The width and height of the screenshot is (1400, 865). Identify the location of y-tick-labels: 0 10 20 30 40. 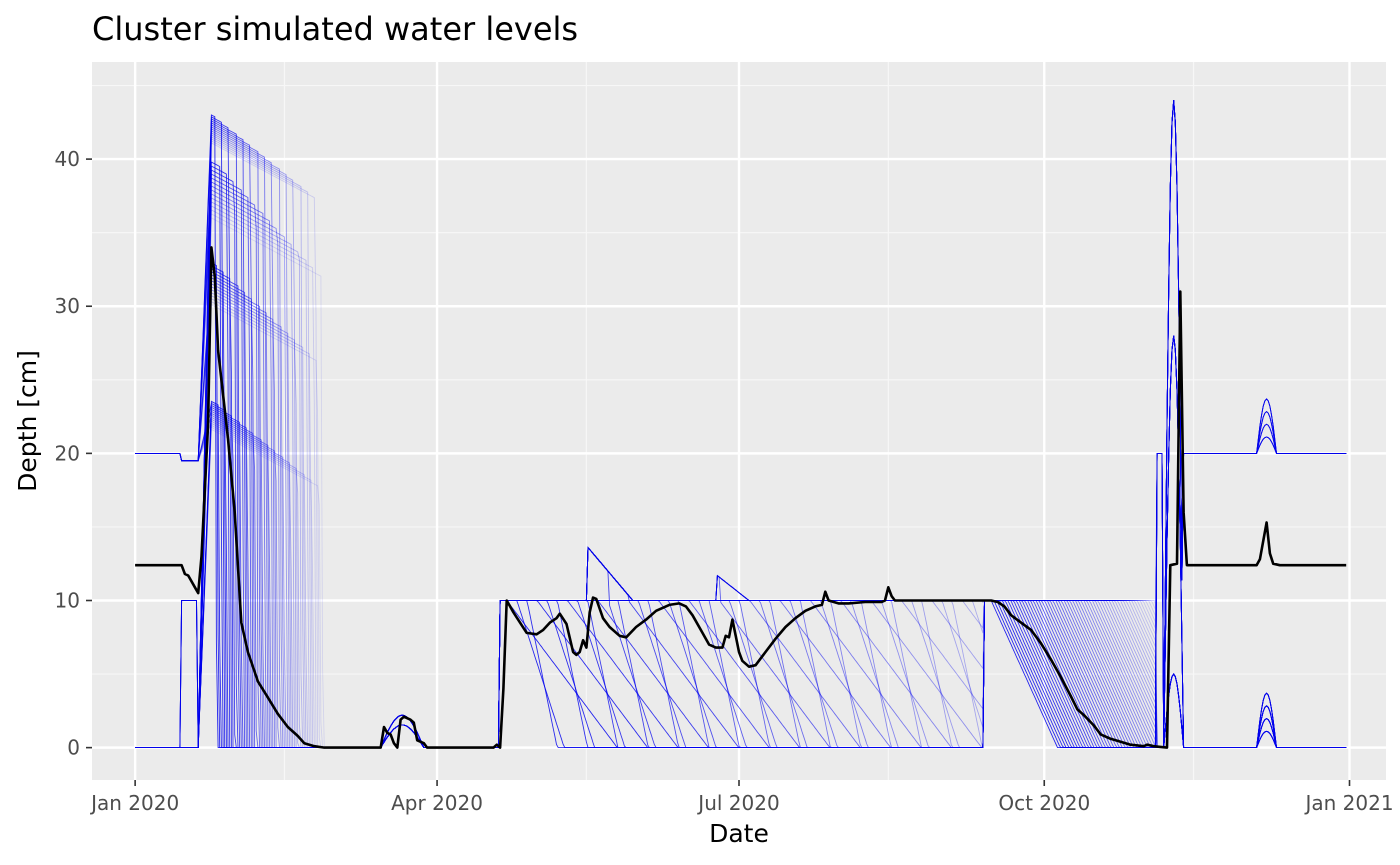
(67, 453).